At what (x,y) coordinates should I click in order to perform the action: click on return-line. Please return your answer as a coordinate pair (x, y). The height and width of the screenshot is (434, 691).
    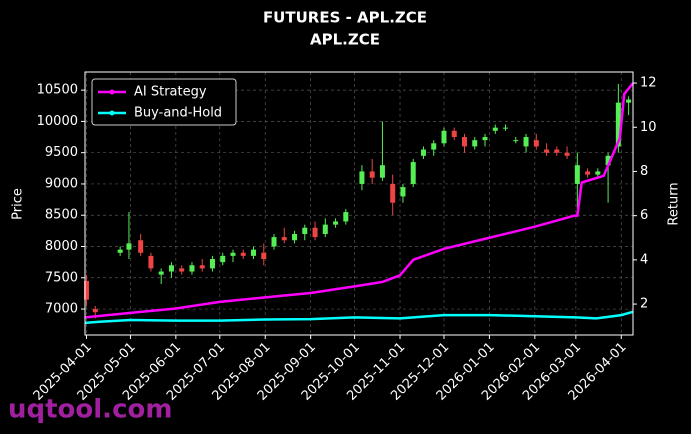
    Looking at the image, I should click on (359, 317).